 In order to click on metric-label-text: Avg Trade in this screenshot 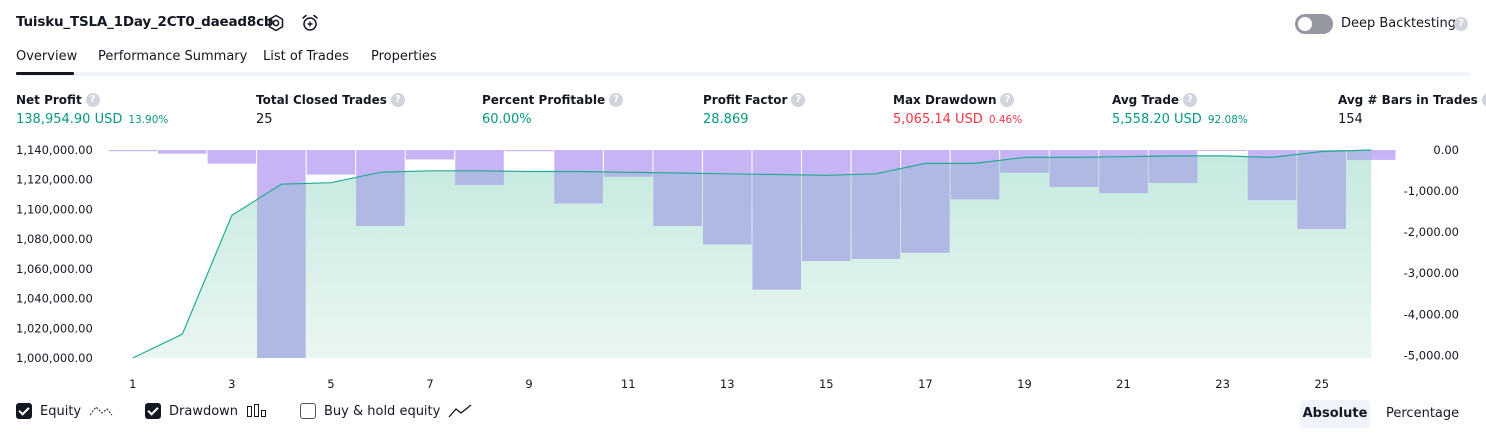, I will do `click(1146, 100)`.